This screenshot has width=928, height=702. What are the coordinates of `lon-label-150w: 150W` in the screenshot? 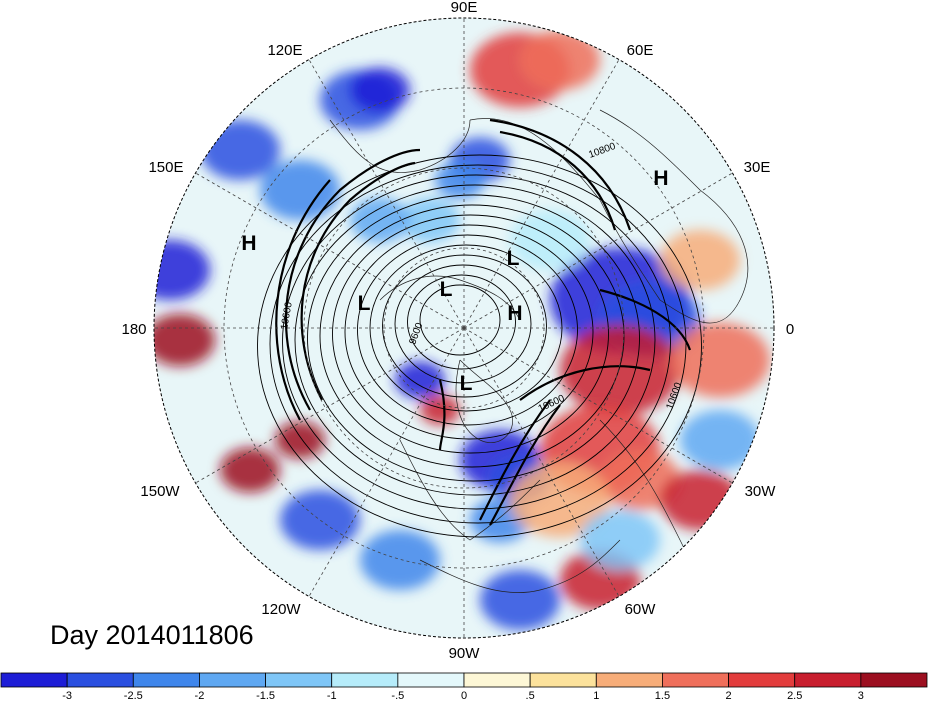 It's located at (160, 491).